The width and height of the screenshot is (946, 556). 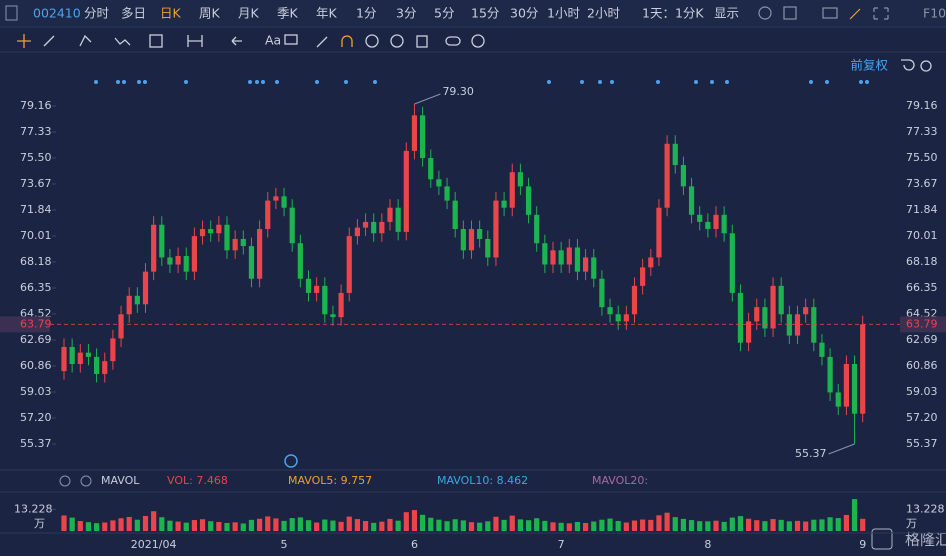 What do you see at coordinates (24, 41) in the screenshot?
I see `crosshair-tool` at bounding box center [24, 41].